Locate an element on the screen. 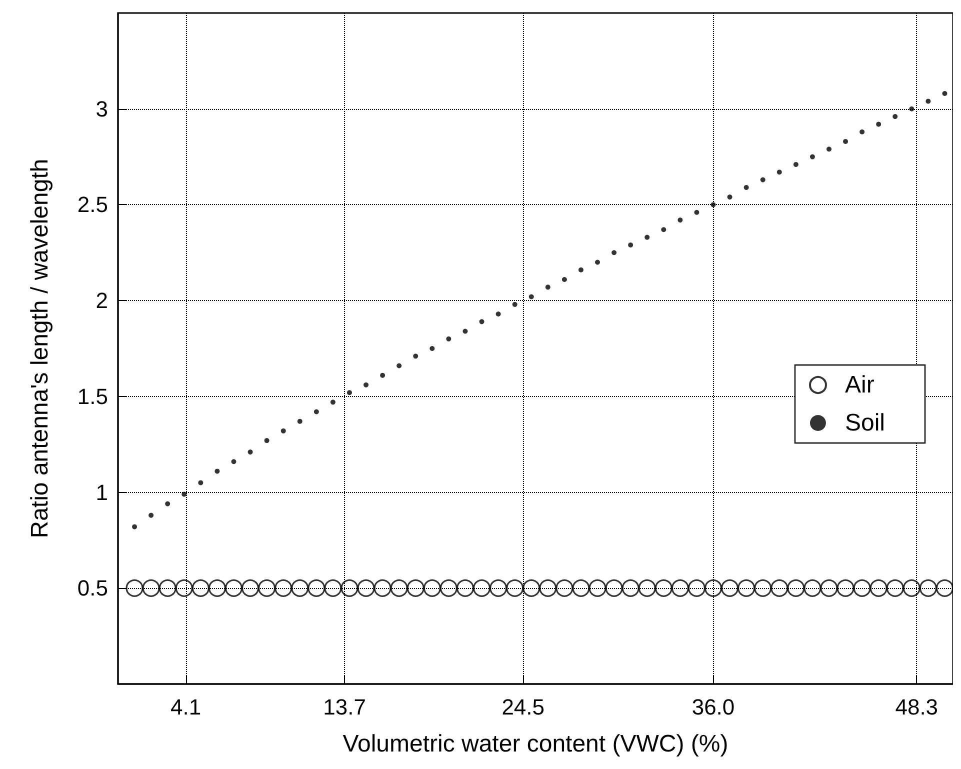  legend-label: Soil is located at coordinates (865, 423).